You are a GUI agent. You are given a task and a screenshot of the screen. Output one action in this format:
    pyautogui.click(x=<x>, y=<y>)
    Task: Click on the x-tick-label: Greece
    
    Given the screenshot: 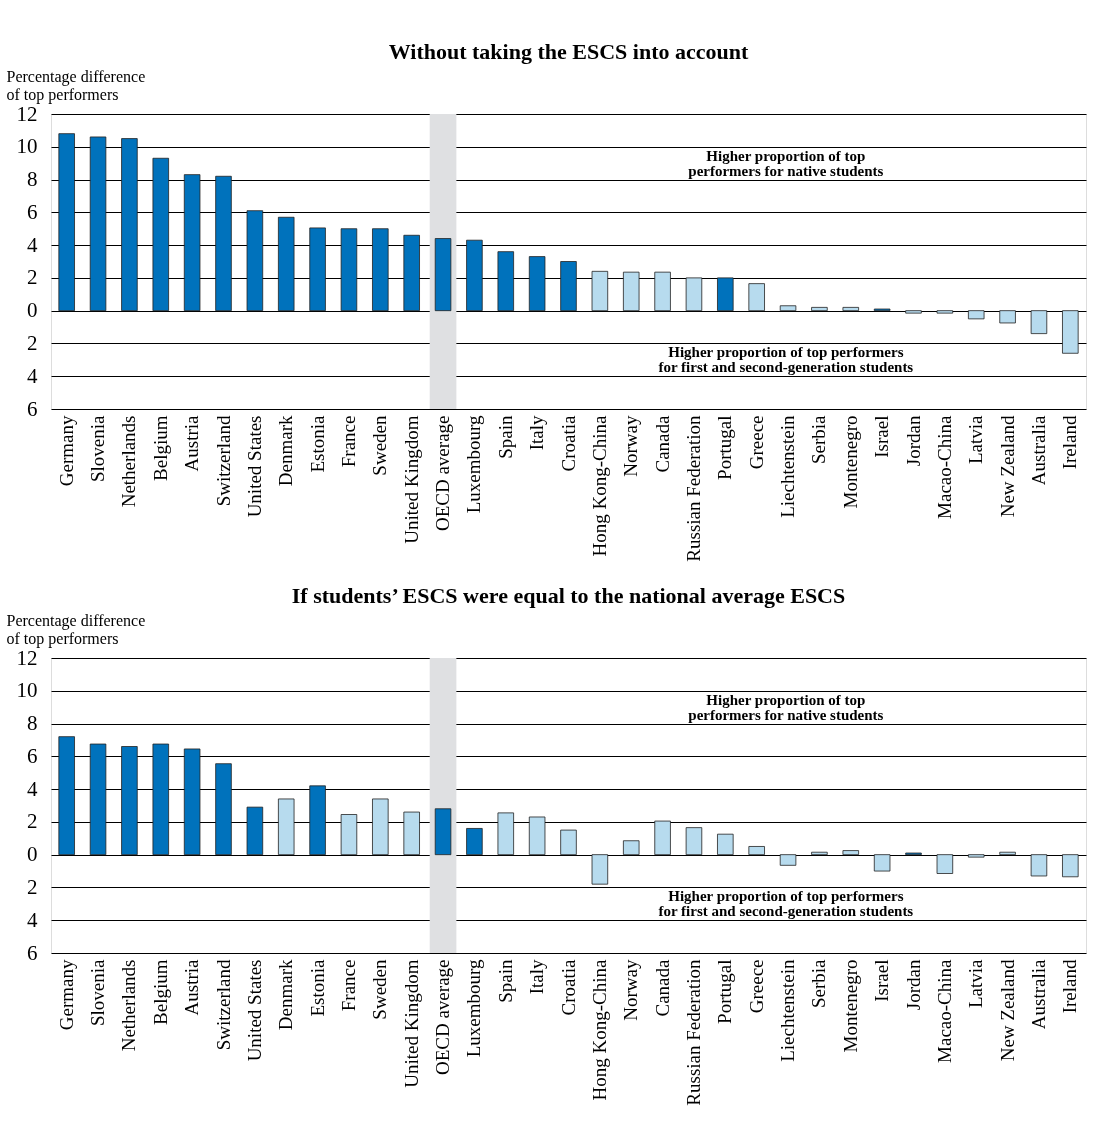 What is the action you would take?
    pyautogui.click(x=756, y=442)
    